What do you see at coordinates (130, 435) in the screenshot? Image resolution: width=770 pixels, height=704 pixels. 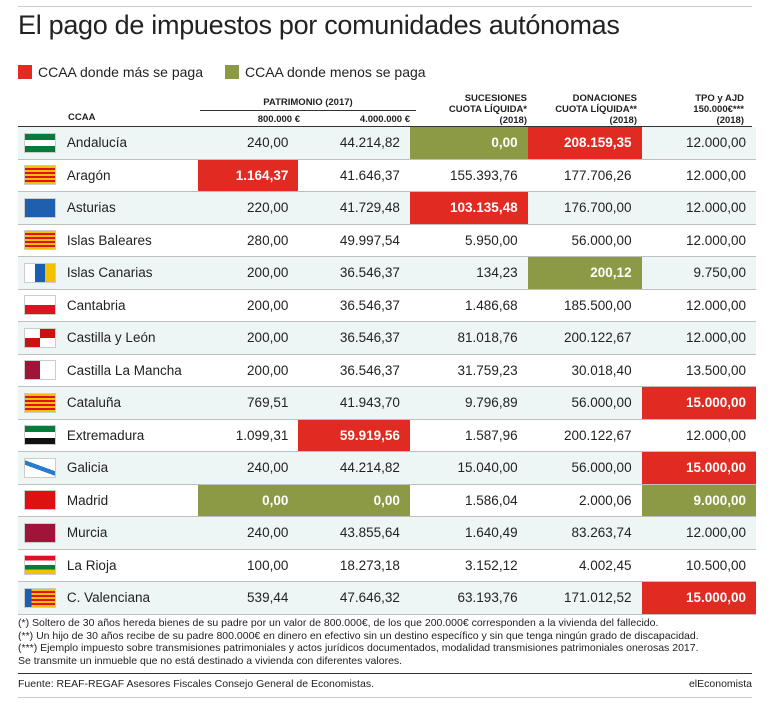 I see `region-name: Extremadura` at bounding box center [130, 435].